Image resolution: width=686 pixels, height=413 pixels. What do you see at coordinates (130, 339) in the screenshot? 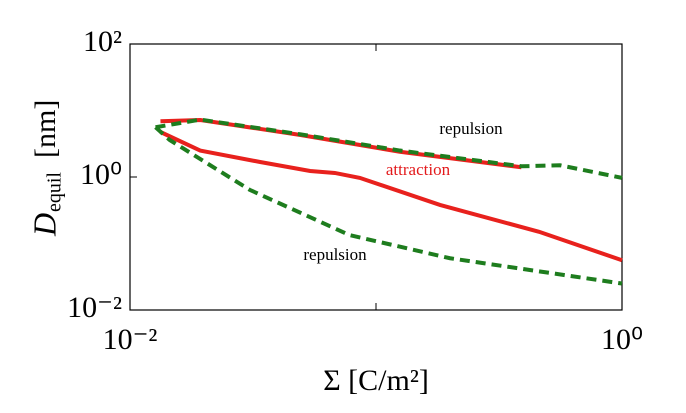
I see `x-tick-label: 10⁻²` at bounding box center [130, 339].